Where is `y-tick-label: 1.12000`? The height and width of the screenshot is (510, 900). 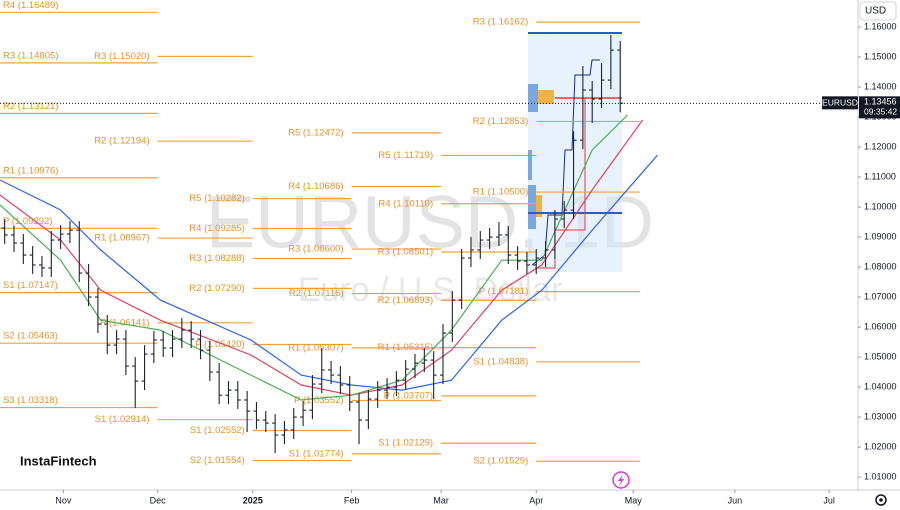
y-tick-label: 1.12000 is located at coordinates (880, 146).